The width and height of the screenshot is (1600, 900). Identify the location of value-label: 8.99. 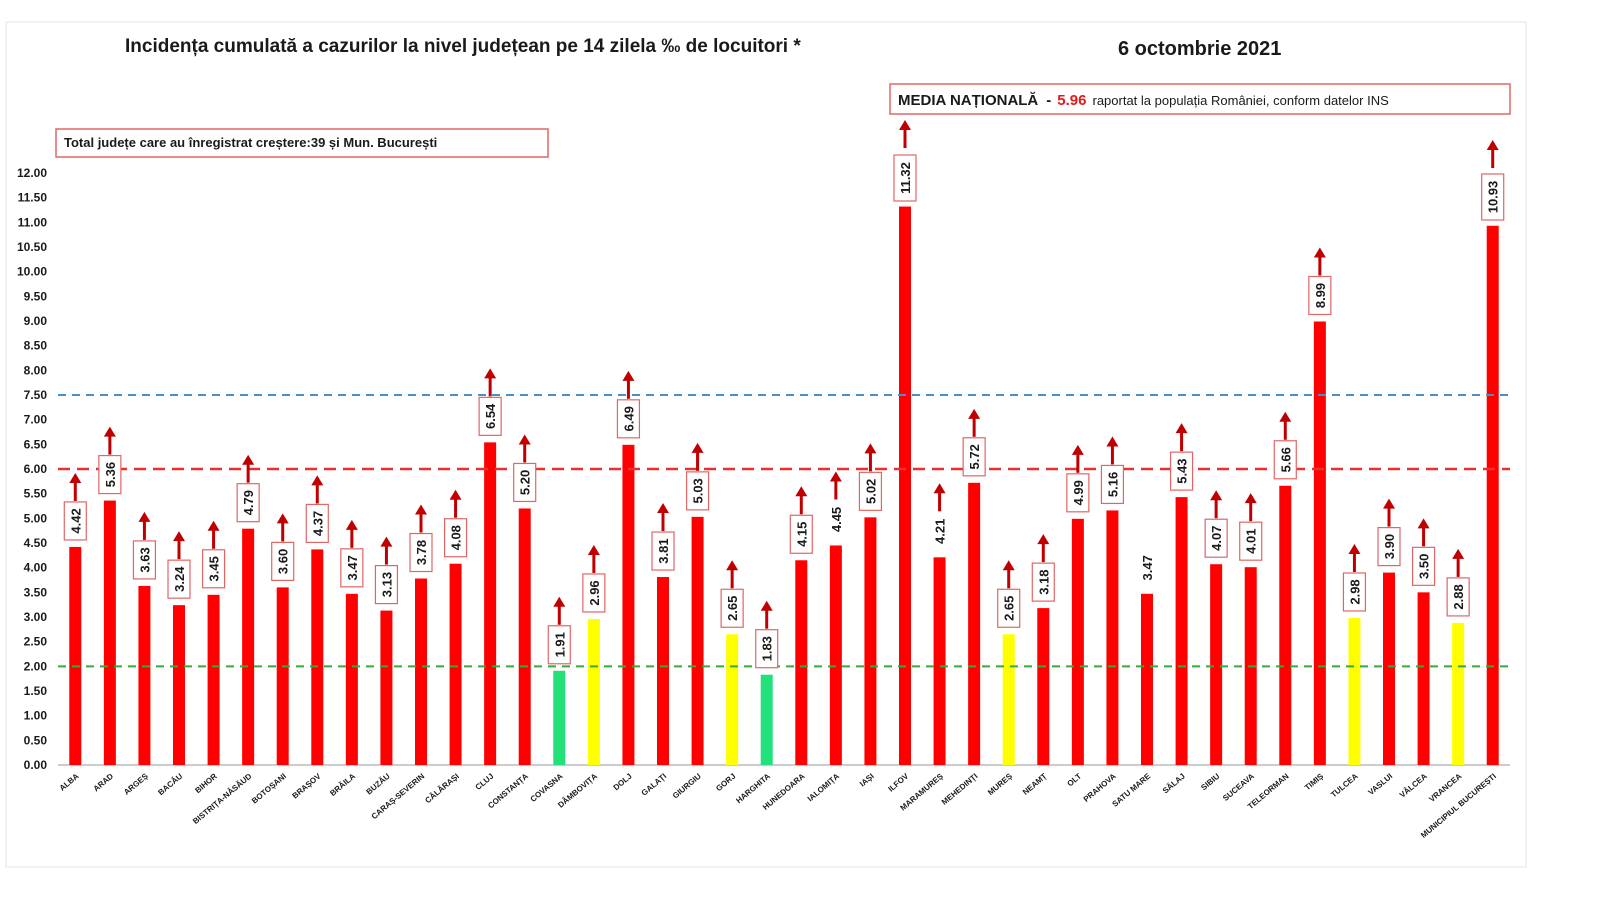
(1320, 295).